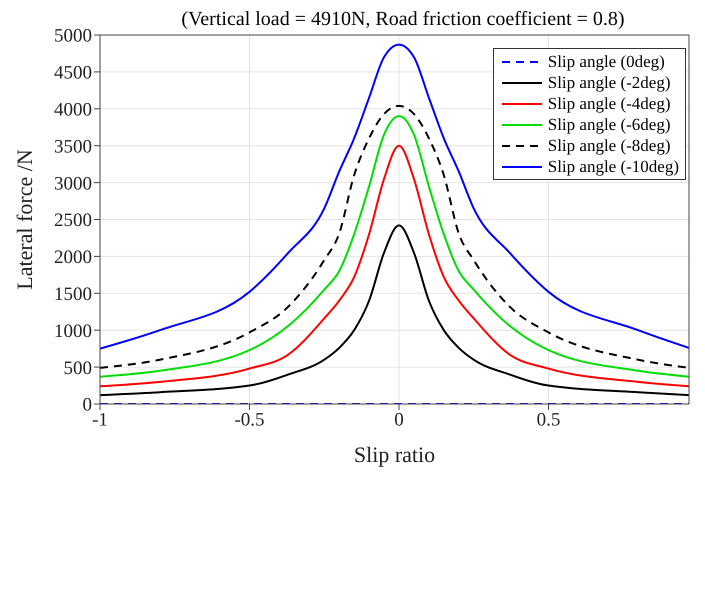  Describe the element at coordinates (73, 73) in the screenshot. I see `y-tick-label: 4500` at that location.